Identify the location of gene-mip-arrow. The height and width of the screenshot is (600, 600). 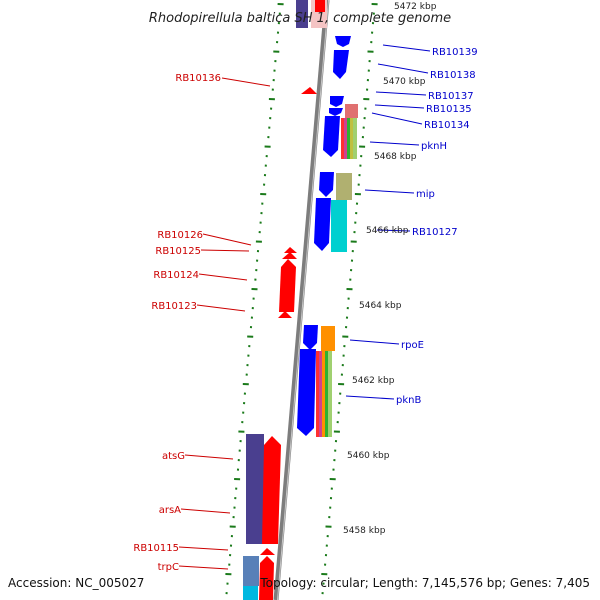
(326, 184).